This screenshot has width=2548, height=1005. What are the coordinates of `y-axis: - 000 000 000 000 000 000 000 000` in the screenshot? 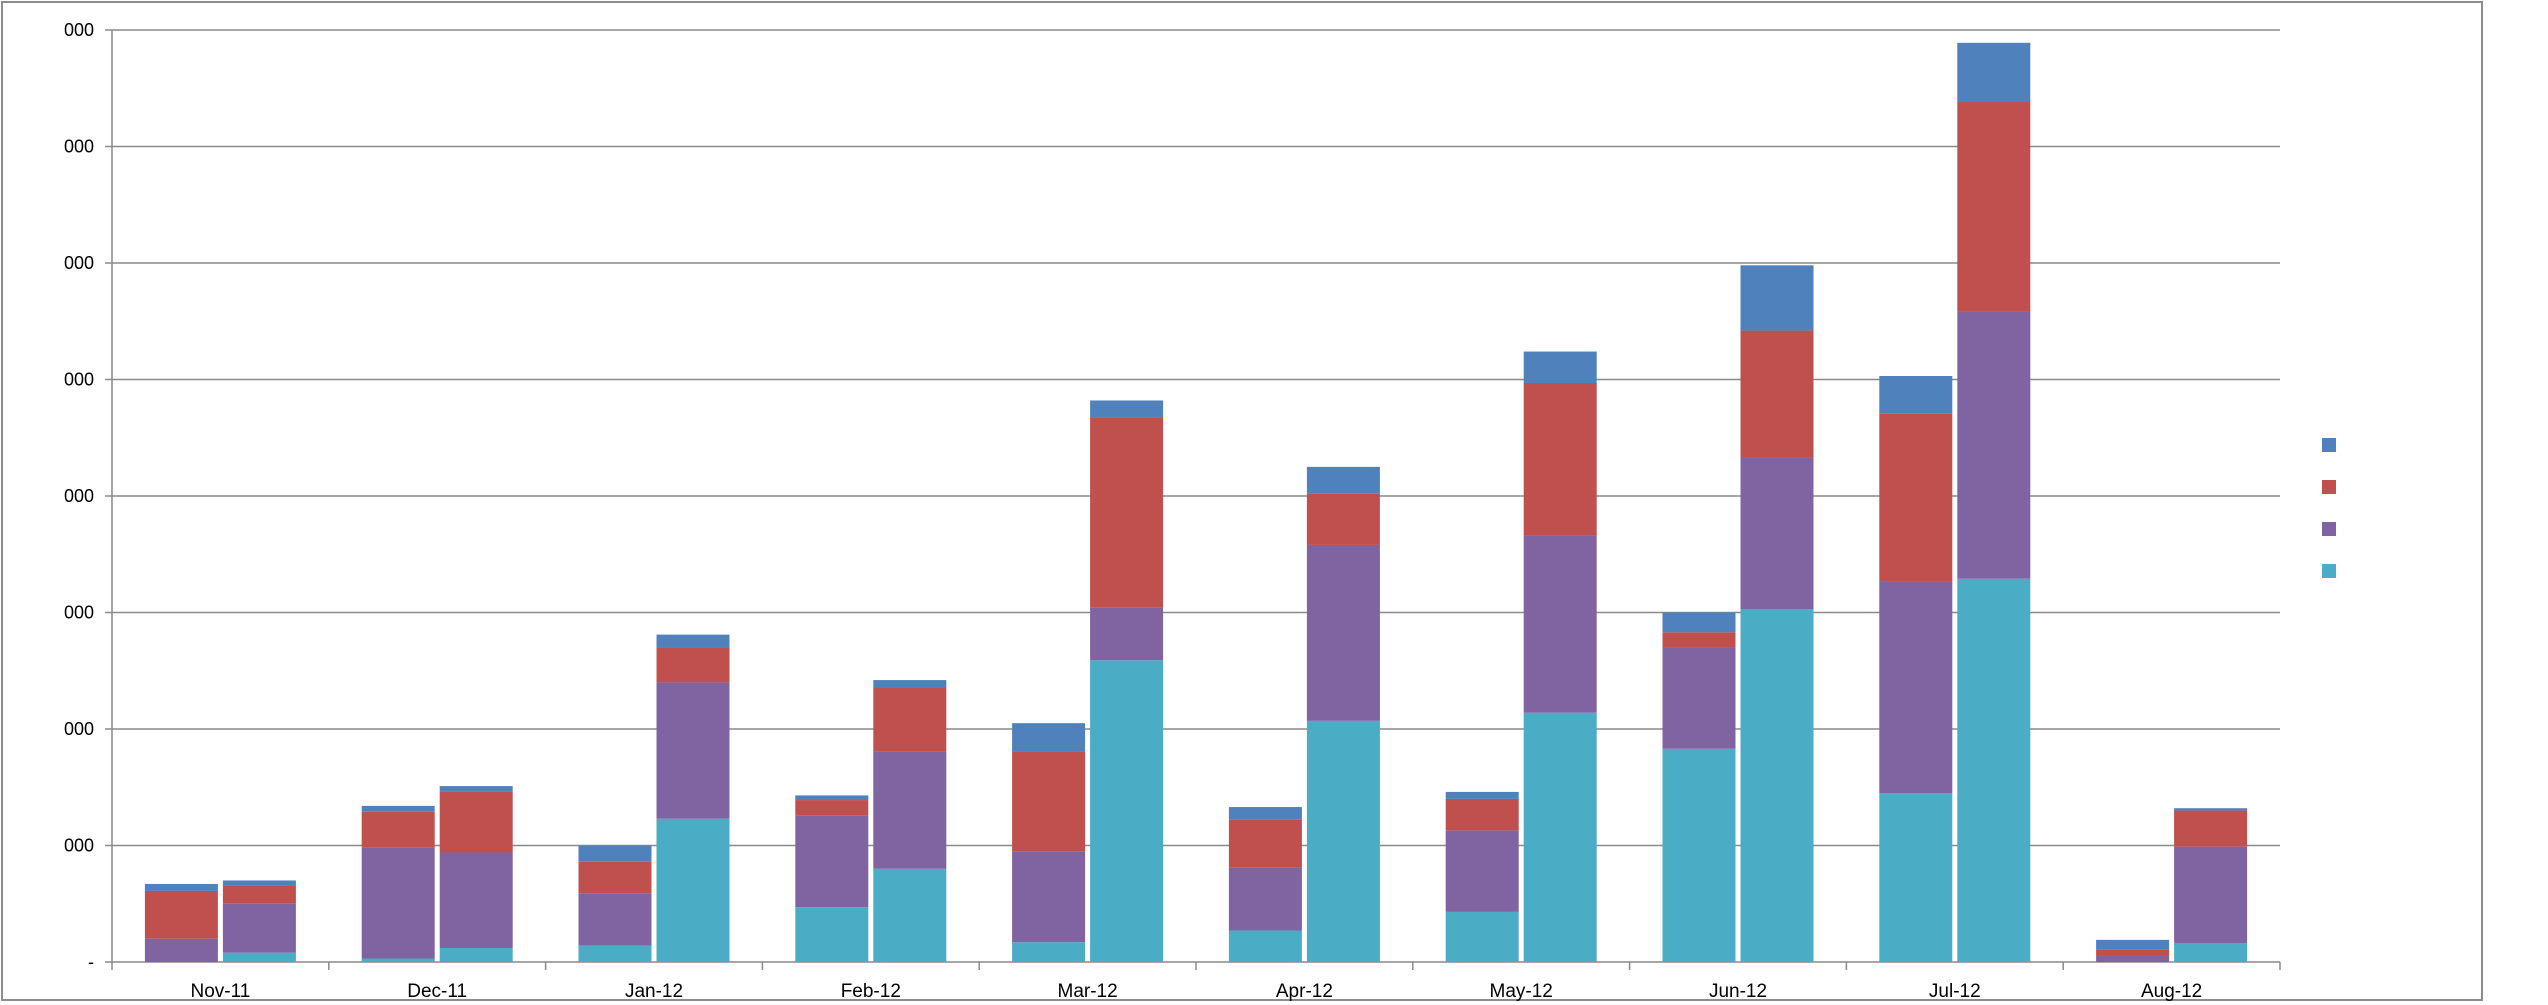 It's located at (88, 496).